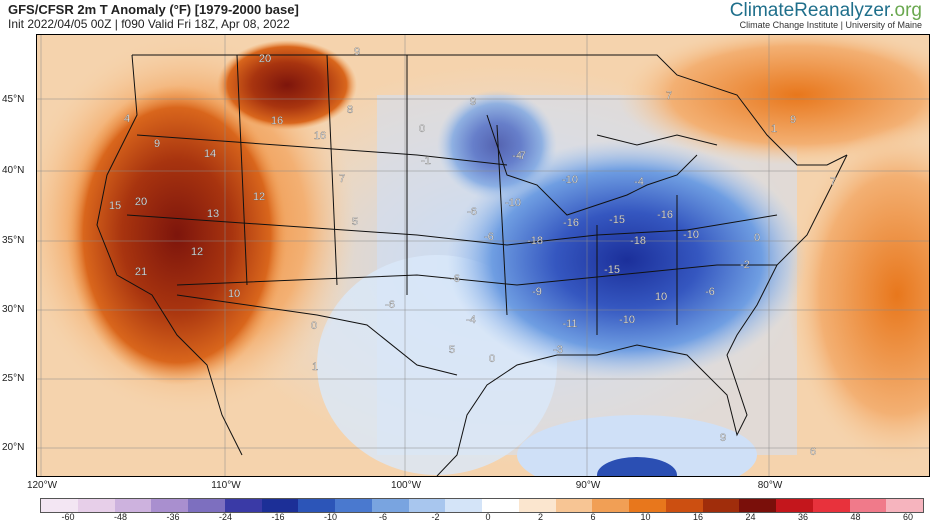 The height and width of the screenshot is (524, 932). What do you see at coordinates (855, 517) in the screenshot?
I see `colorbar-tick-label: 48` at bounding box center [855, 517].